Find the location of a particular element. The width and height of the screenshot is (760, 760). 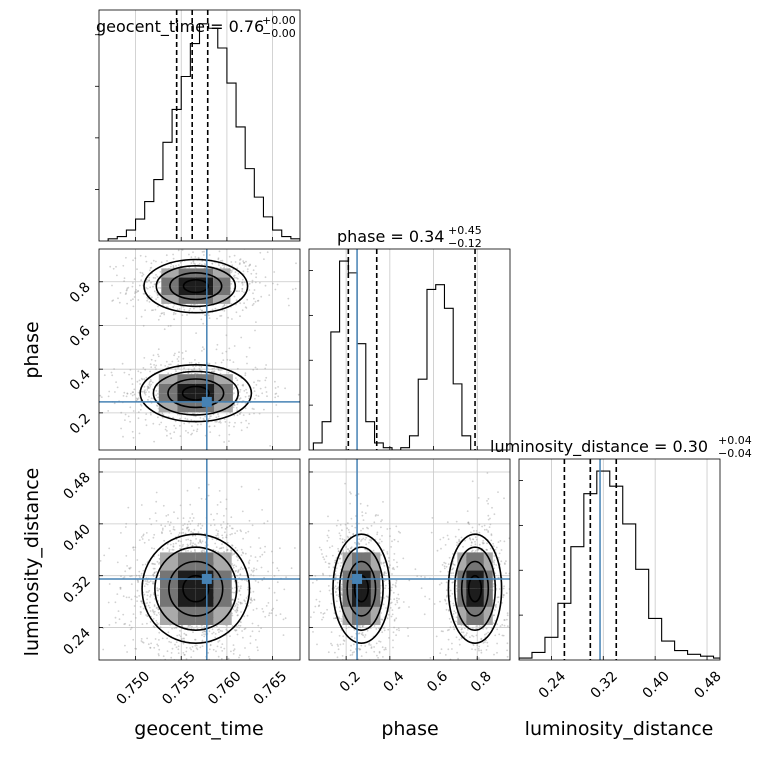

grid-lines is located at coordinates (411, 349).